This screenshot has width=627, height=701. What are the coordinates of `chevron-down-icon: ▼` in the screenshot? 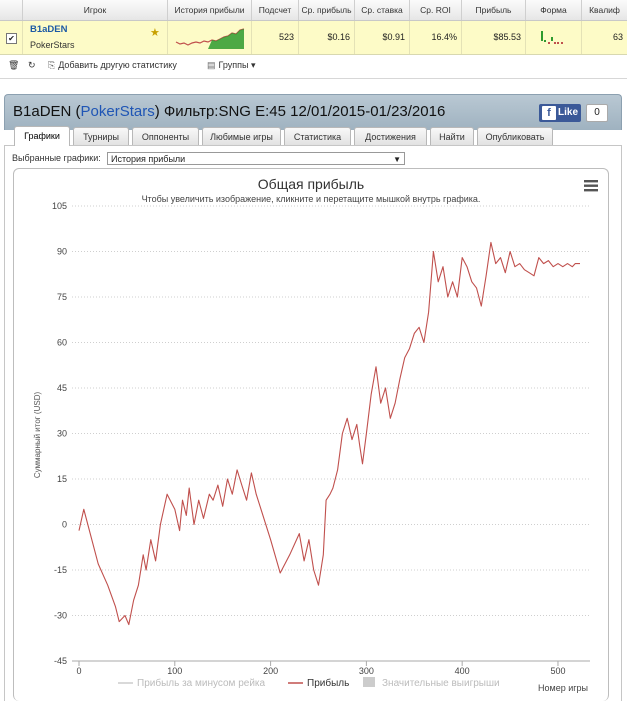 It's located at (397, 159).